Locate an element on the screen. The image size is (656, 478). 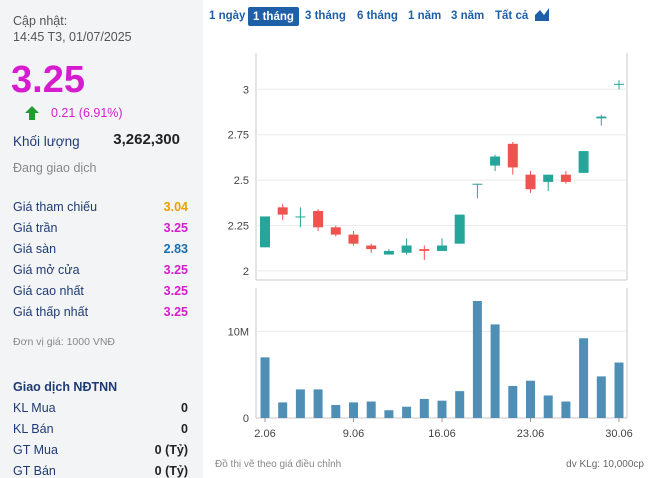
x-tick-label: 9.06 is located at coordinates (353, 434).